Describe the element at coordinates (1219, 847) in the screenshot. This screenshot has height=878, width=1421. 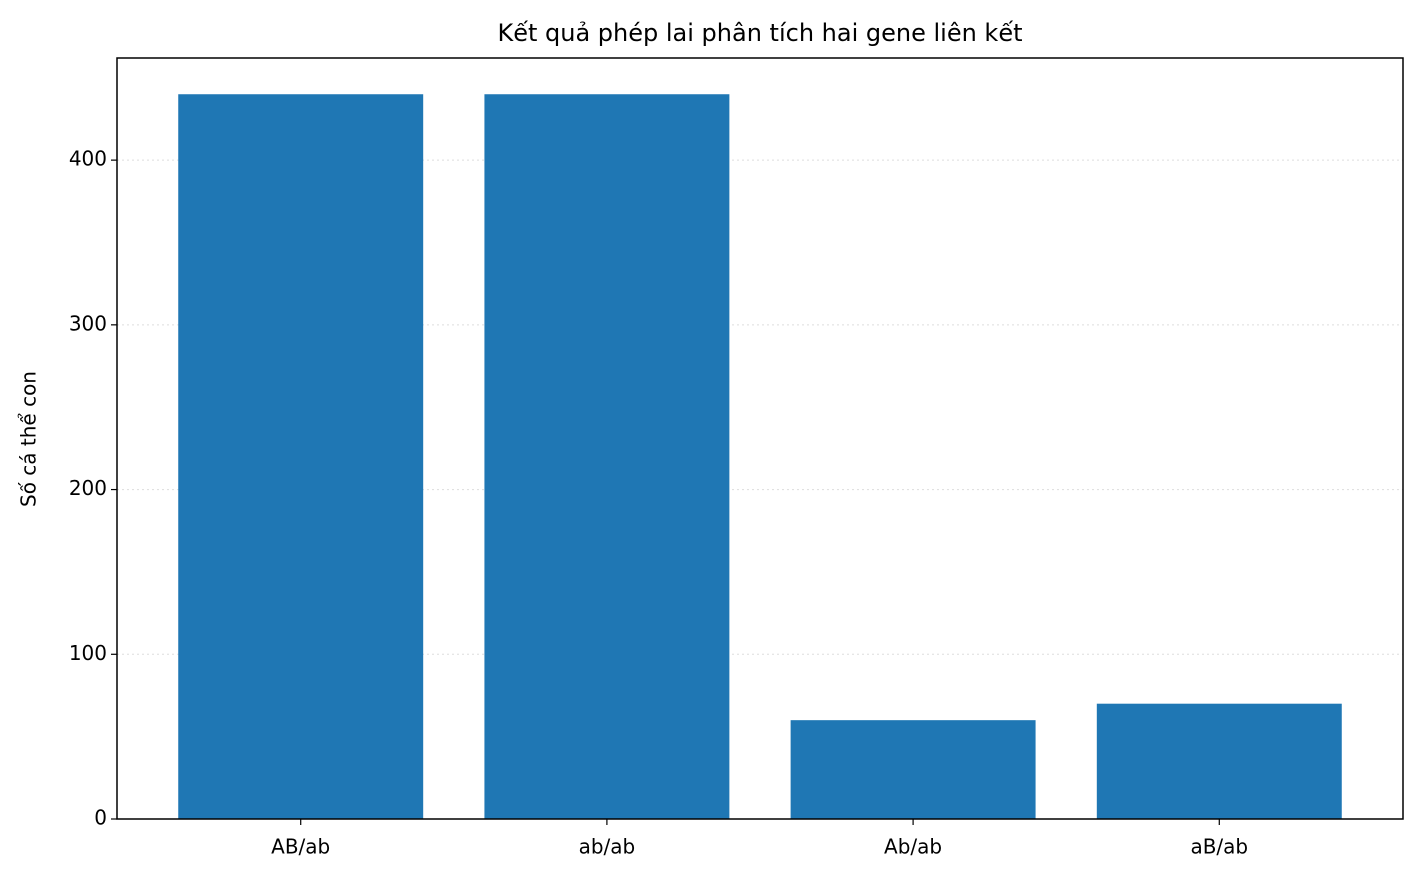
I see `x-tick-label: aB/ab` at that location.